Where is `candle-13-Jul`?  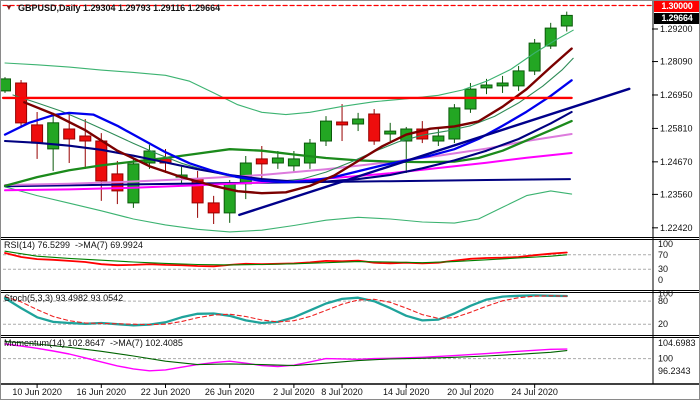
candle-13-Jul is located at coordinates (390, 132).